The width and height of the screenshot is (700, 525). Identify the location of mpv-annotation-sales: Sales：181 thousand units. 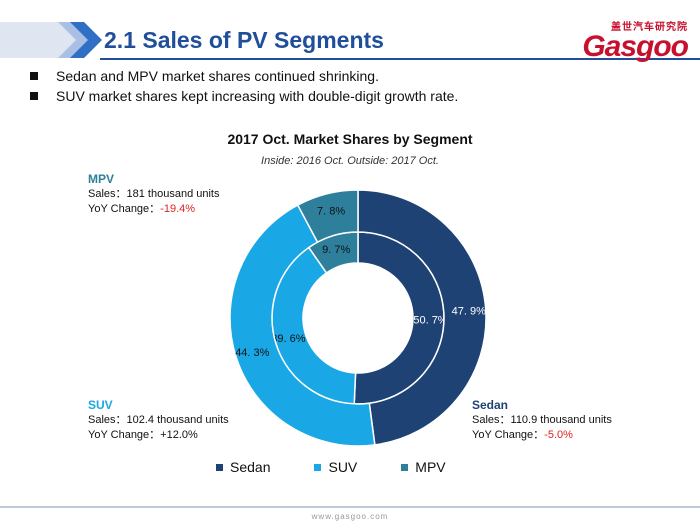
(154, 194).